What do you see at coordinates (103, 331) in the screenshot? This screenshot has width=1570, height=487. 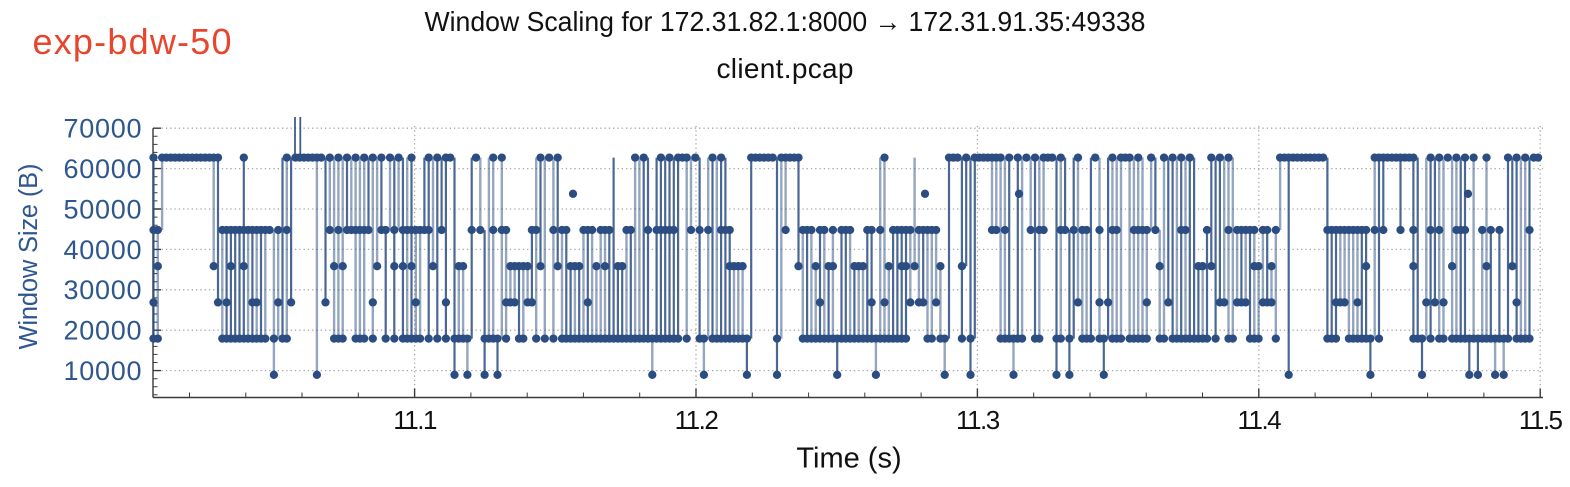 I see `svg-text: 20000` at bounding box center [103, 331].